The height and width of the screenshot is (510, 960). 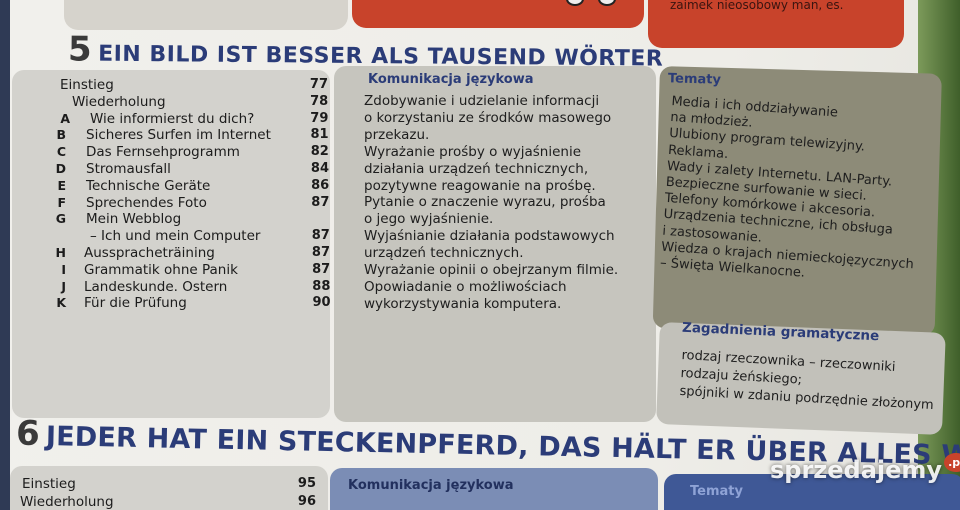 What do you see at coordinates (319, 101) in the screenshot?
I see `toc-entry-page: 78` at bounding box center [319, 101].